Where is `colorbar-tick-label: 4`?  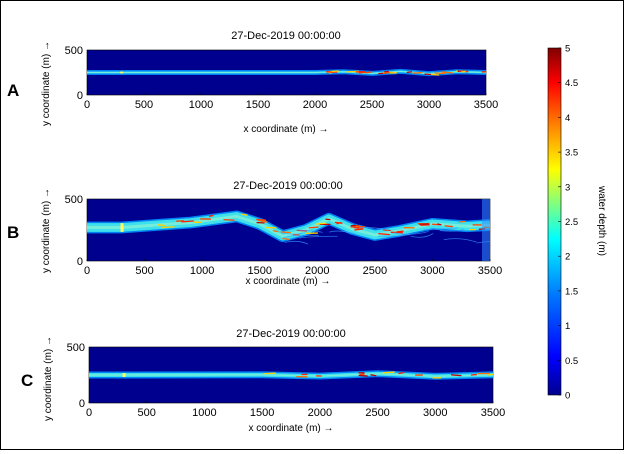
colorbar-tick-label: 4 is located at coordinates (567, 118).